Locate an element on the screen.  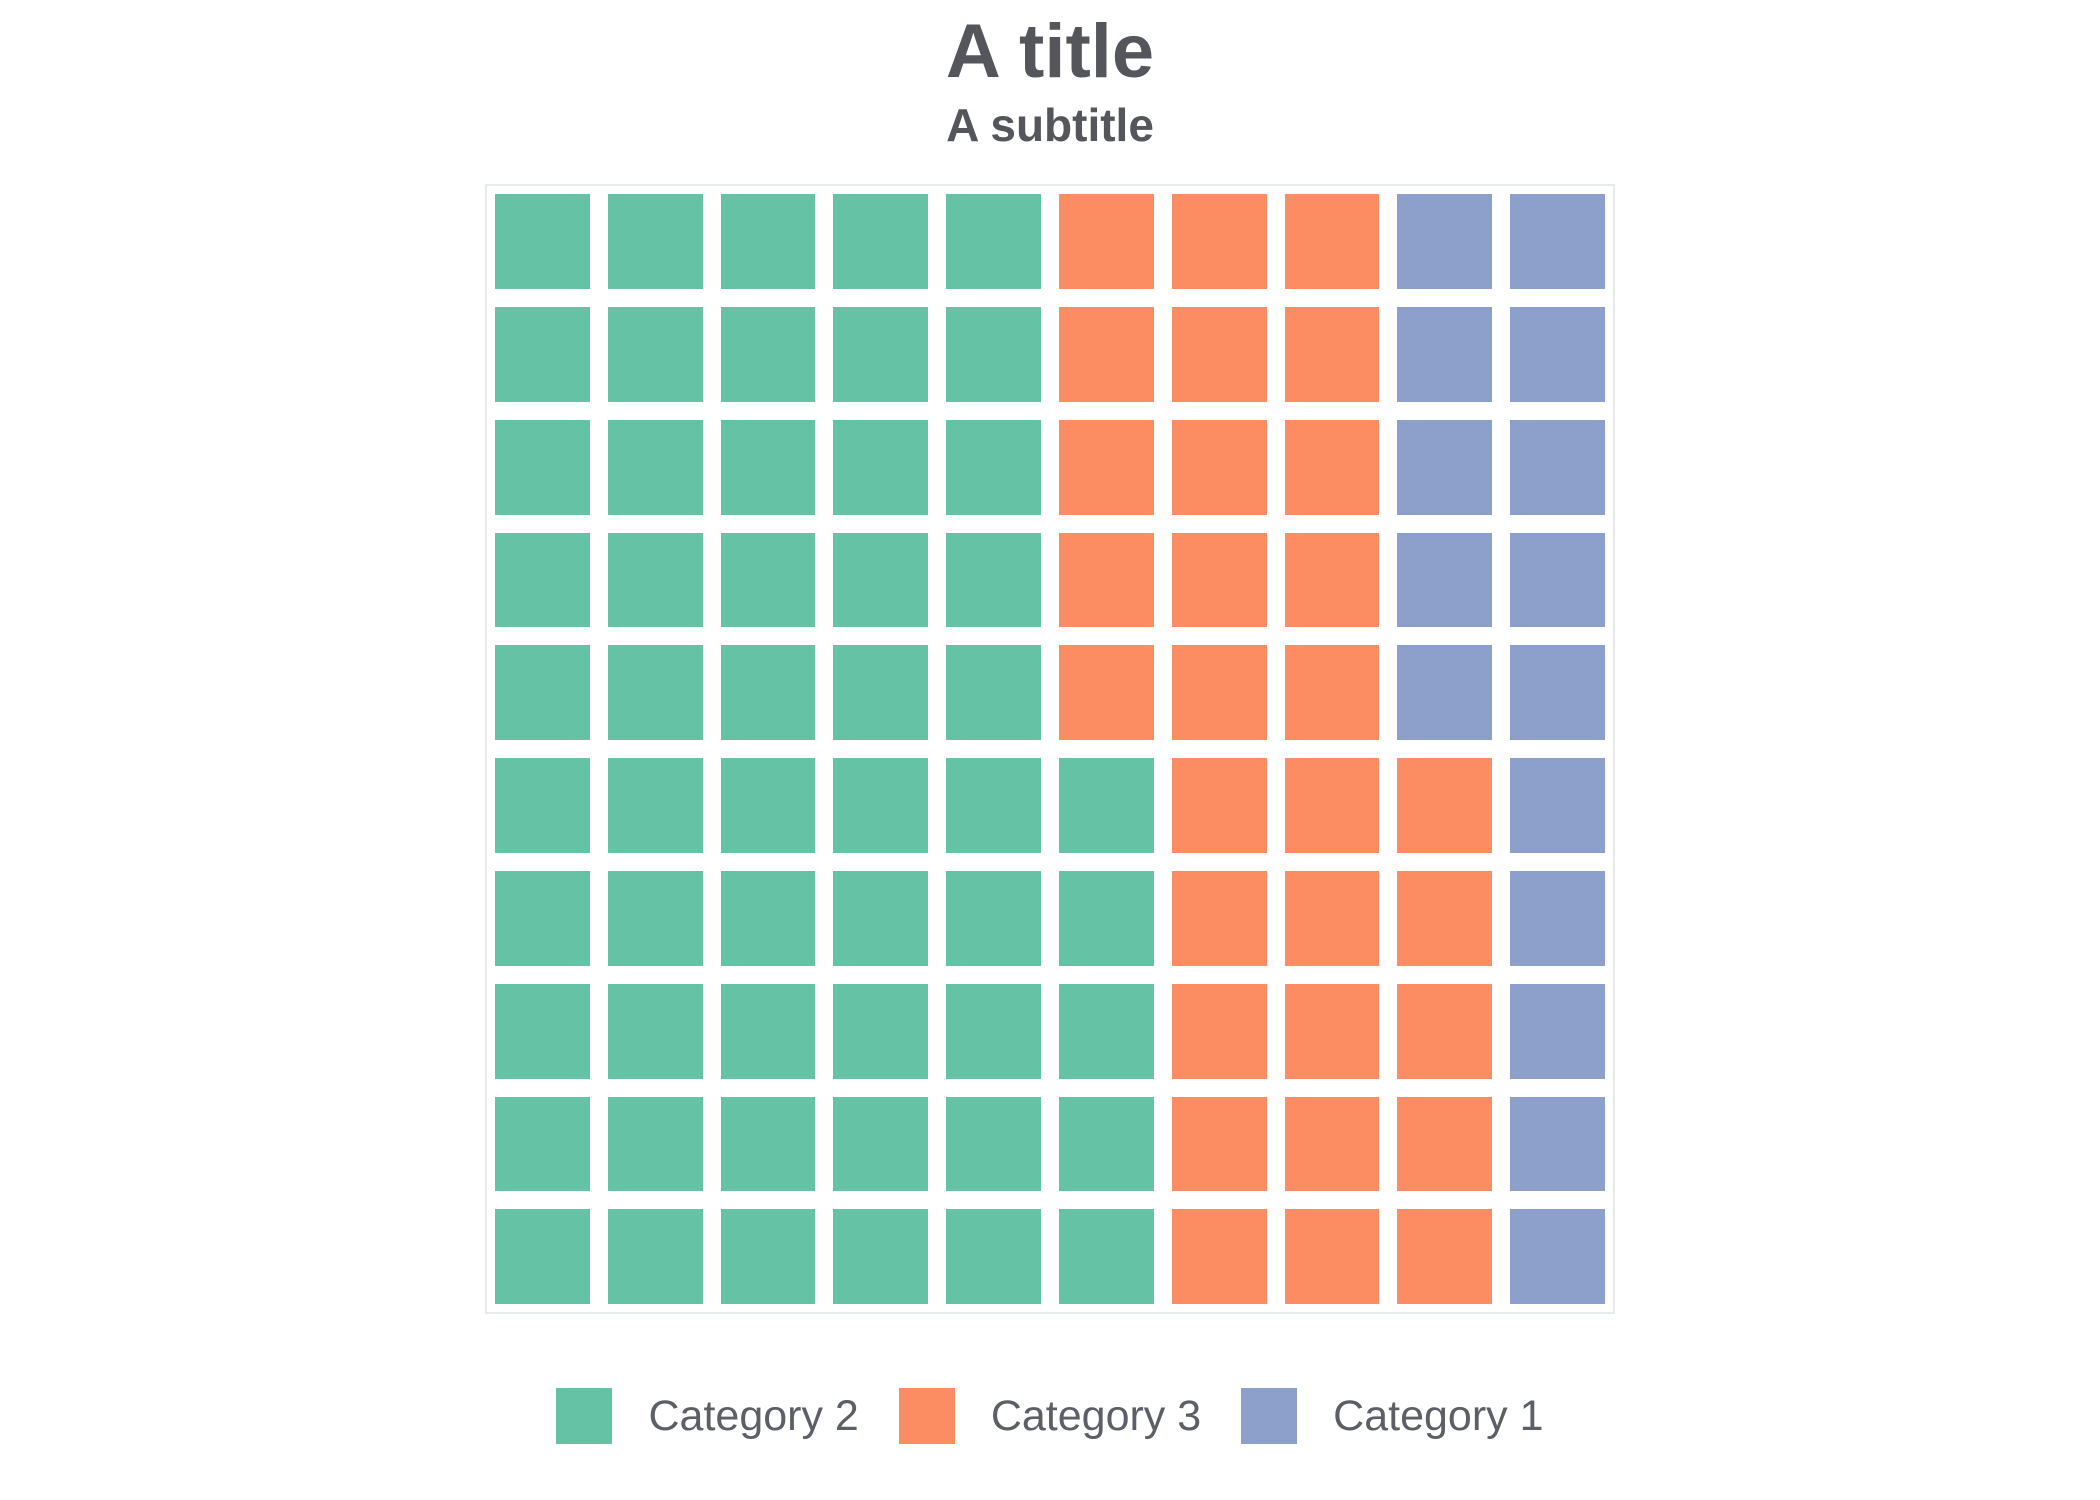
legend-item-category-3: Category 3 is located at coordinates (1050, 1416).